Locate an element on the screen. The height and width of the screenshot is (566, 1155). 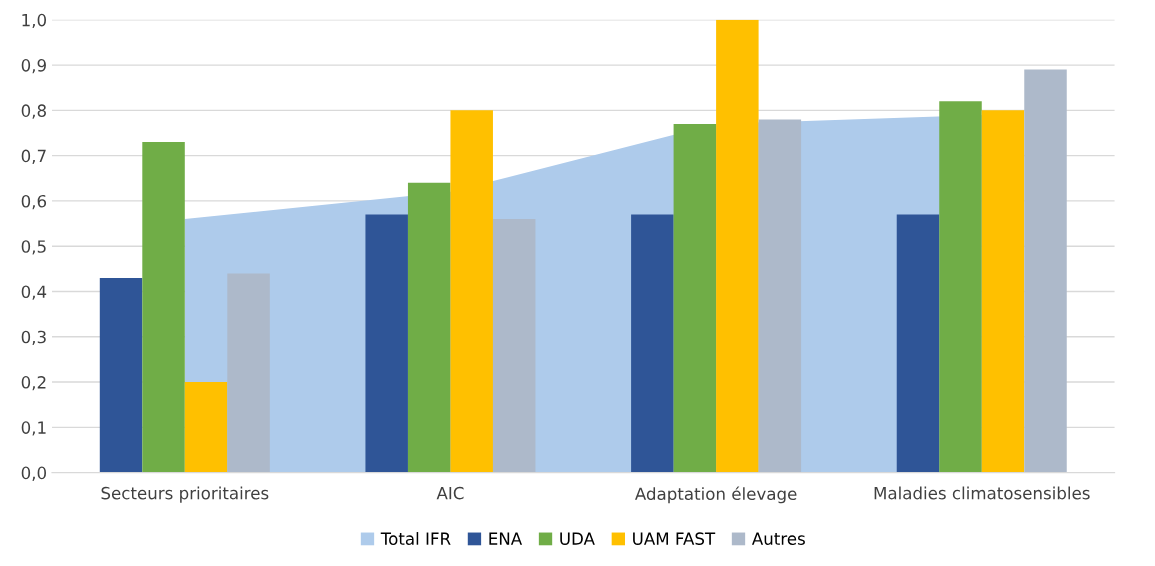
y-tick-label: 1,0 is located at coordinates (34, 21).